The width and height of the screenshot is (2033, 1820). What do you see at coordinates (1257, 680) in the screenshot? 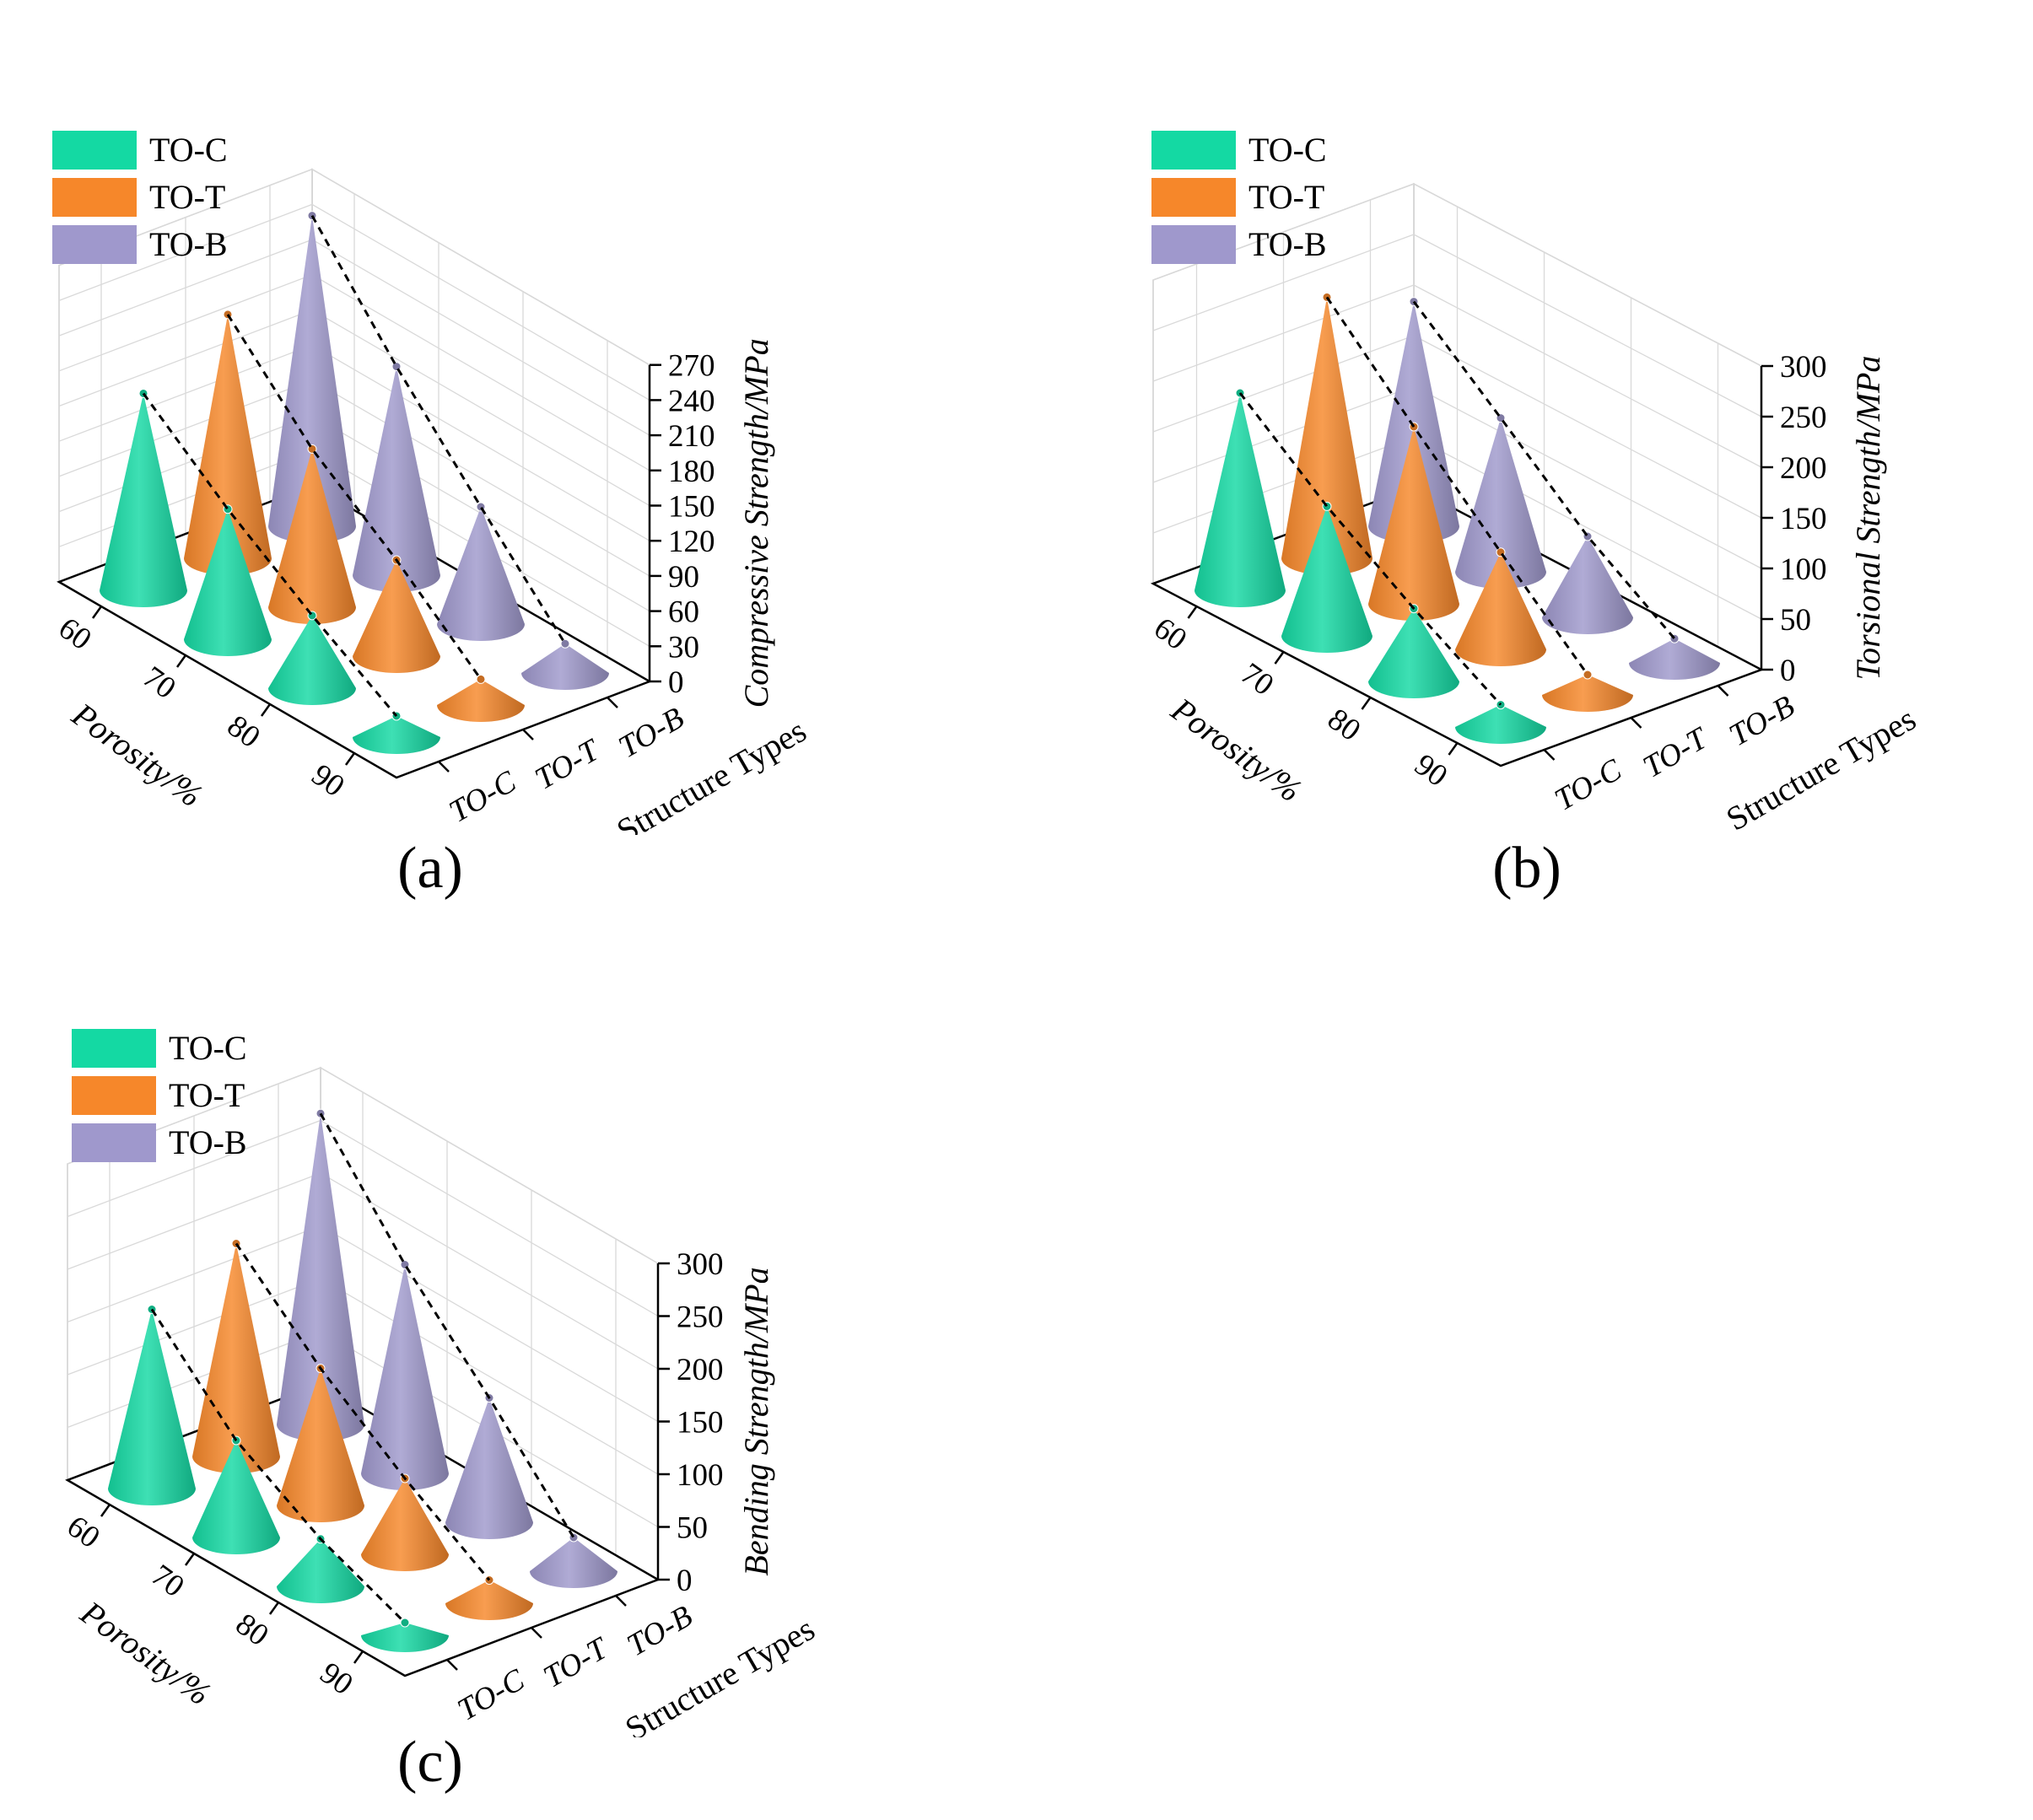
I see `x-tick-label: 70` at bounding box center [1257, 680].